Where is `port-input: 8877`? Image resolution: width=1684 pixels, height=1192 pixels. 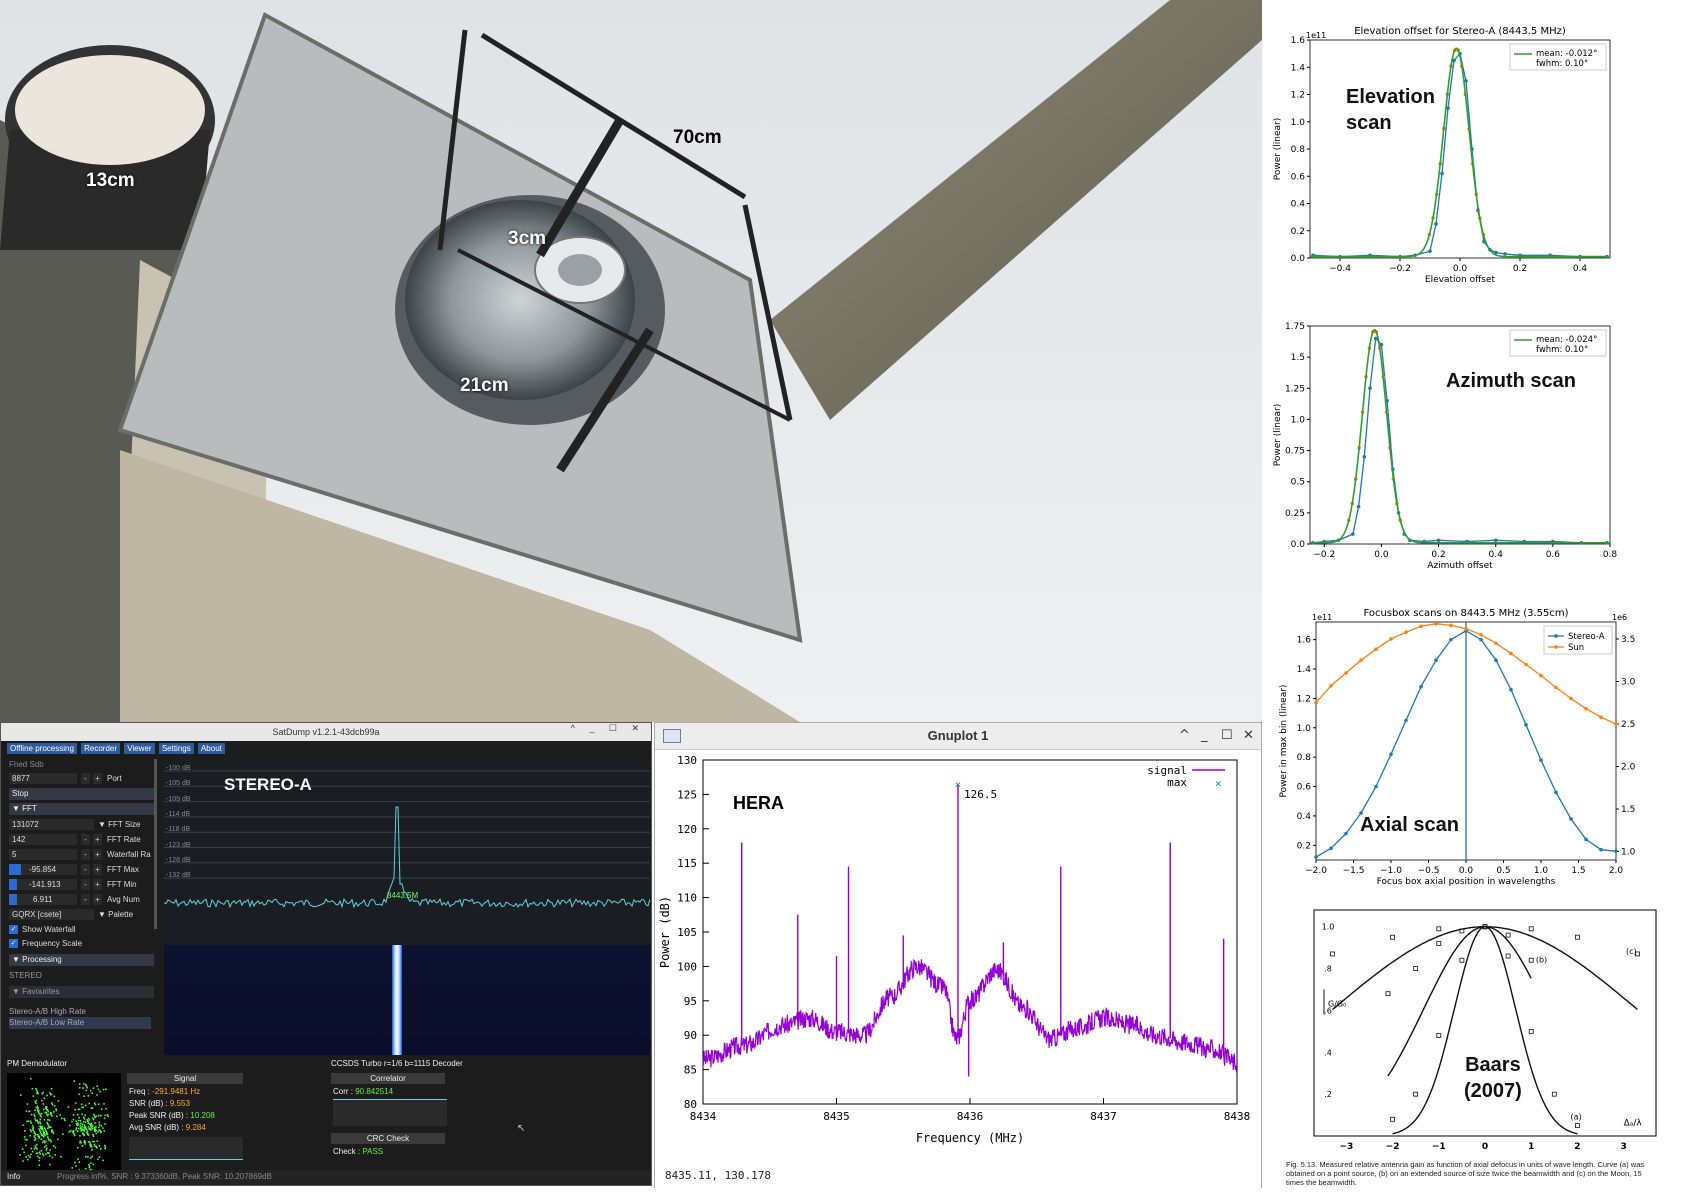 port-input: 8877 is located at coordinates (43, 778).